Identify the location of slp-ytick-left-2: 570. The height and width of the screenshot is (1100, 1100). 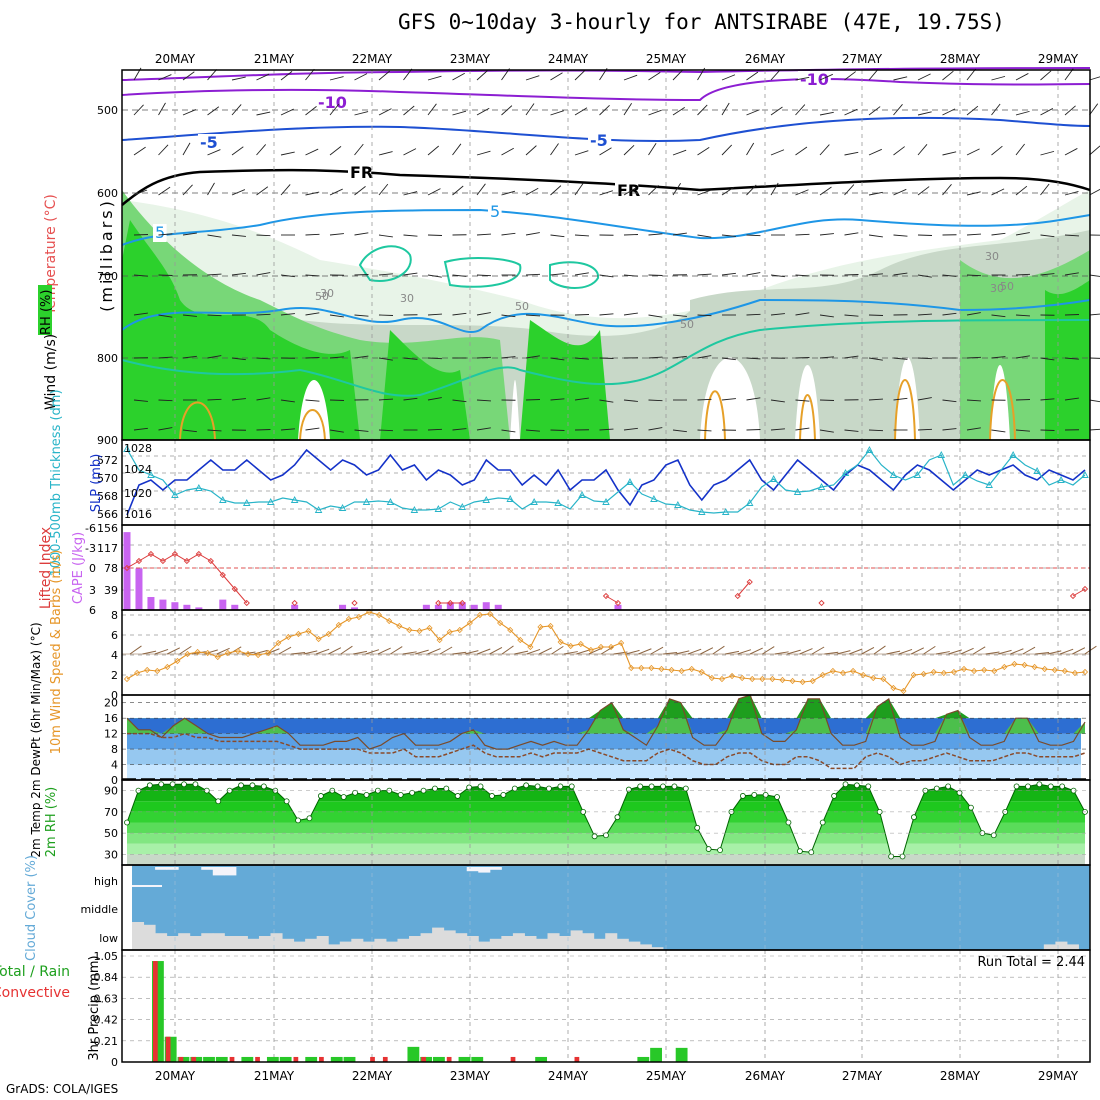
(107, 478).